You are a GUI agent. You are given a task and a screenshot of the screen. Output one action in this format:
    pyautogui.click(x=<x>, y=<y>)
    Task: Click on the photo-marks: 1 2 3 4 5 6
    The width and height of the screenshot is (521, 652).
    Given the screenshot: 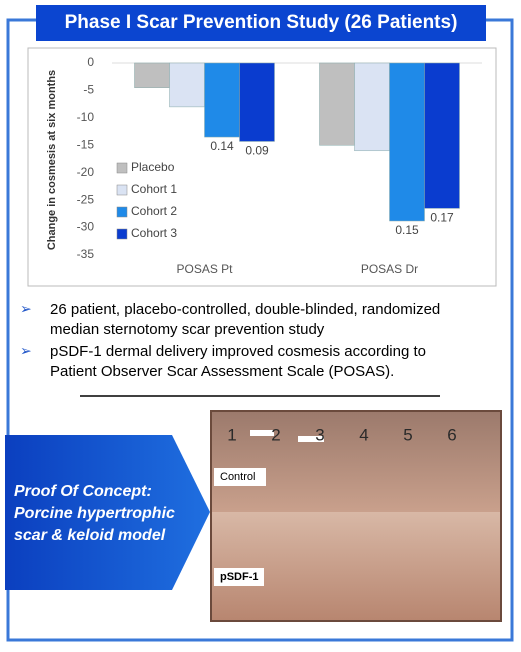 What is the action you would take?
    pyautogui.click(x=341, y=434)
    